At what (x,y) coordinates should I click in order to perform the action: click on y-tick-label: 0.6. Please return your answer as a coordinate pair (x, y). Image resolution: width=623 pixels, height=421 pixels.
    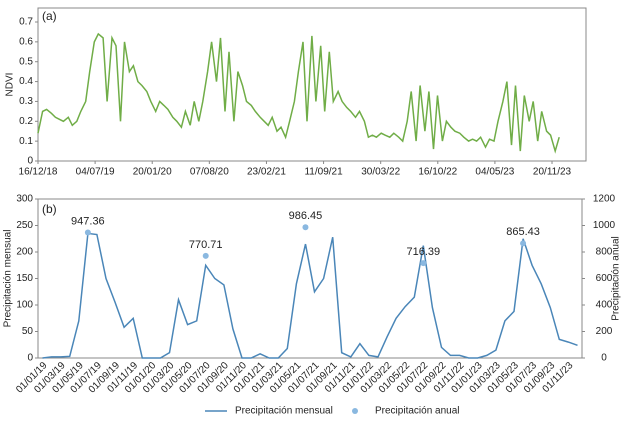
    Looking at the image, I should click on (26, 41).